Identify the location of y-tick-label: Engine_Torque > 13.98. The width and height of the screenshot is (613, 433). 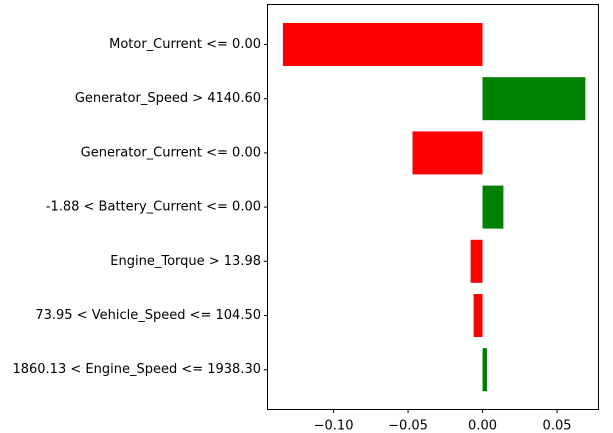
(185, 261).